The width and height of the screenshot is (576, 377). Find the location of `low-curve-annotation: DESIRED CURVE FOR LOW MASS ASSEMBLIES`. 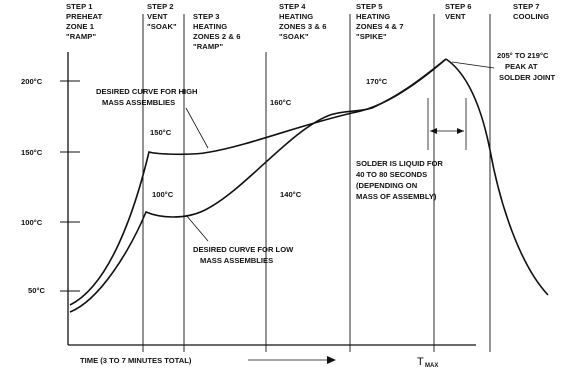

low-curve-annotation: DESIRED CURVE FOR LOW MASS ASSEMBLIES is located at coordinates (244, 255).